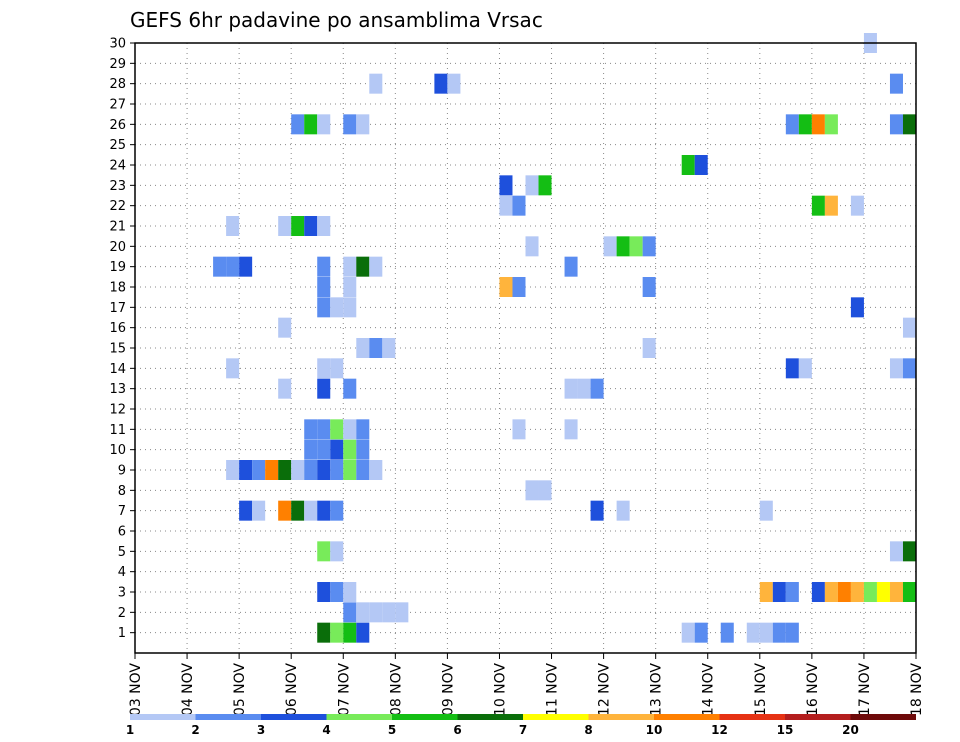 This screenshot has width=960, height=742. Describe the element at coordinates (117, 227) in the screenshot. I see `y-tick-label: 21` at that location.